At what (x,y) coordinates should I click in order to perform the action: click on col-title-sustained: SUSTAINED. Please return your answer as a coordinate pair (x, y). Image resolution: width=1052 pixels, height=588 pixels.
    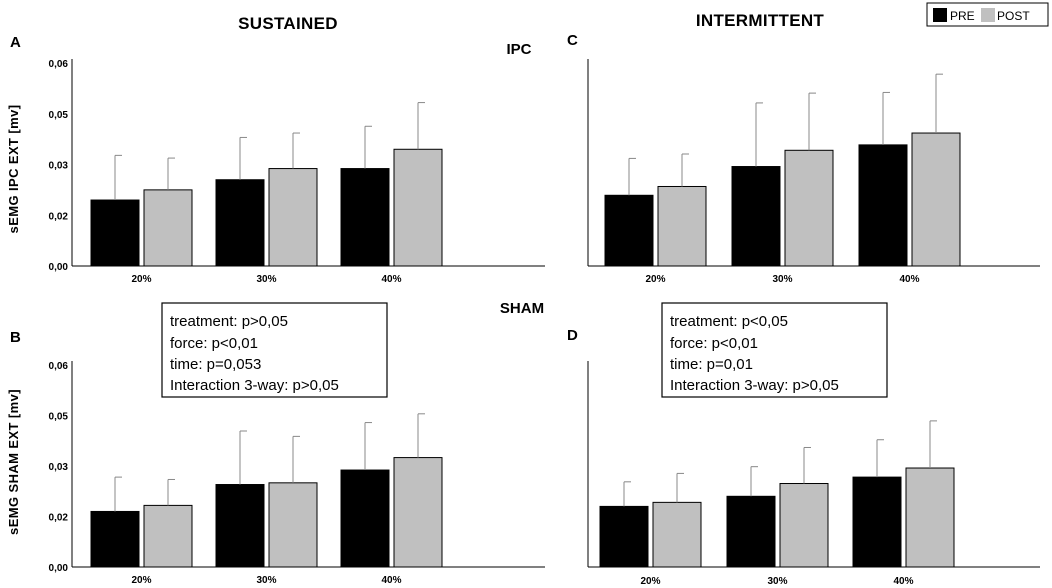
    Looking at the image, I should click on (288, 23).